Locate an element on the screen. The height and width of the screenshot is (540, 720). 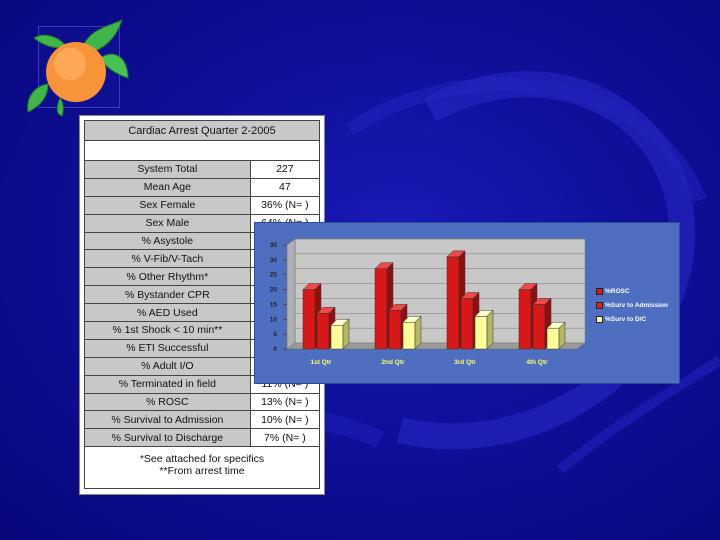
footnote-box is located at coordinates (202, 467).